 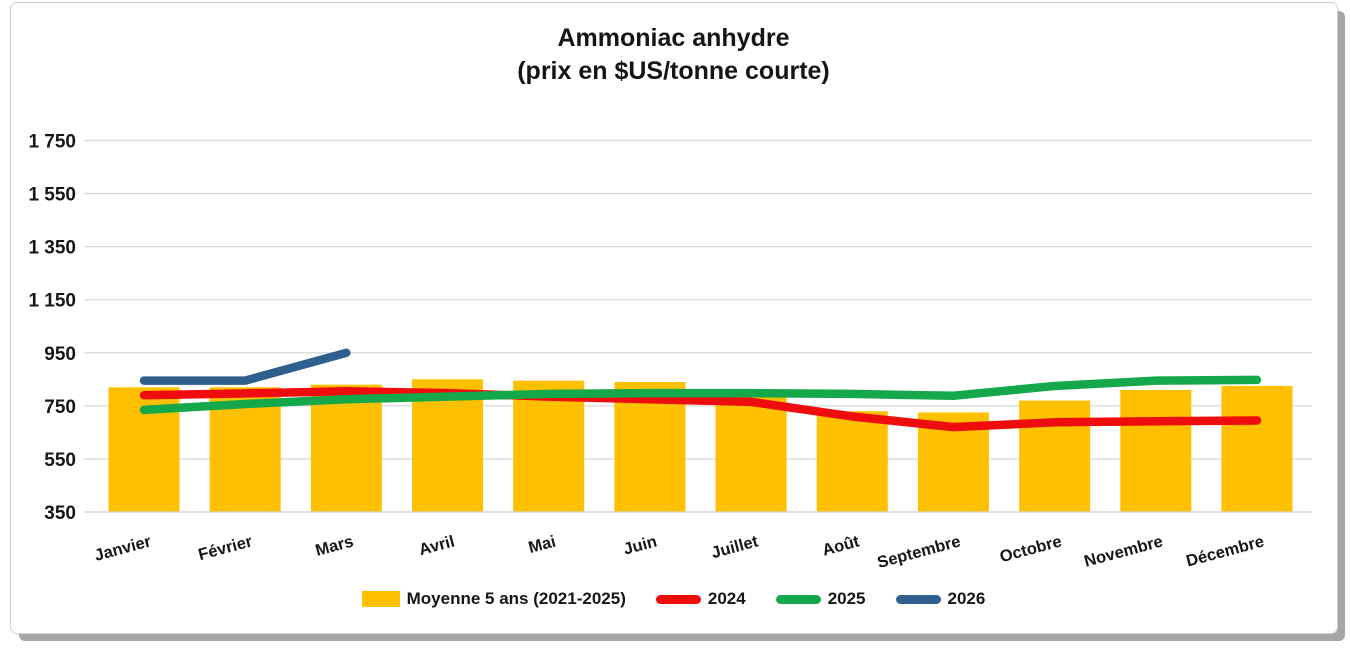 I want to click on x-category-label: Octobre, so click(x=1031, y=549).